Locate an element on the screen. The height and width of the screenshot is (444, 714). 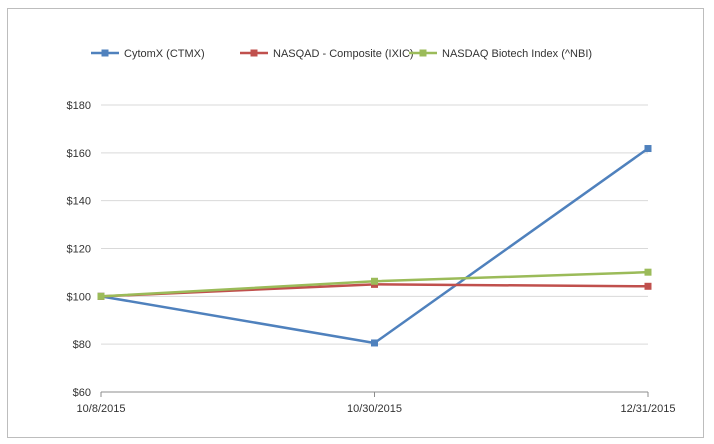
x-tick-label: 10/30/2015 is located at coordinates (374, 409).